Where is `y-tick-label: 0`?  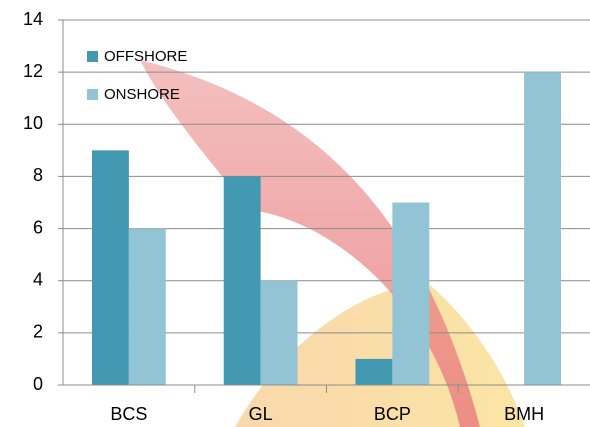
y-tick-label: 0 is located at coordinates (38, 384).